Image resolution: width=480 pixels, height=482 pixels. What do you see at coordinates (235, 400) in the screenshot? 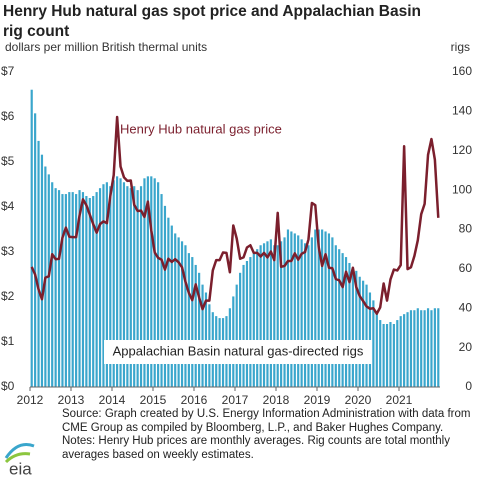
I see `x-tick-label: 2017` at bounding box center [235, 400].